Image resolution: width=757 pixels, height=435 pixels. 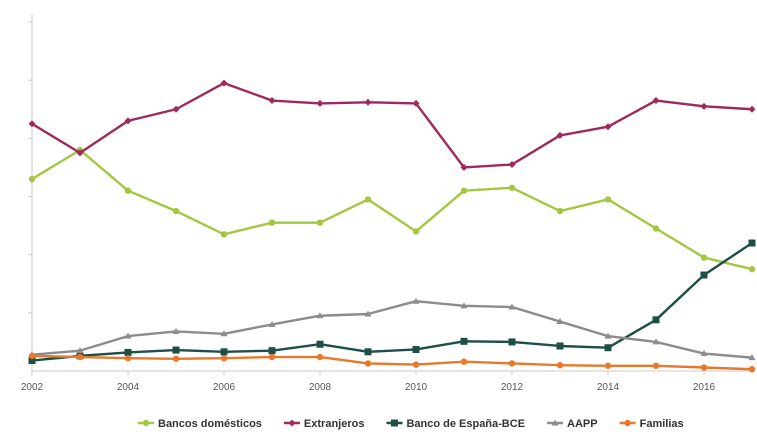 I want to click on x-tick-label: 2016, so click(x=704, y=387).